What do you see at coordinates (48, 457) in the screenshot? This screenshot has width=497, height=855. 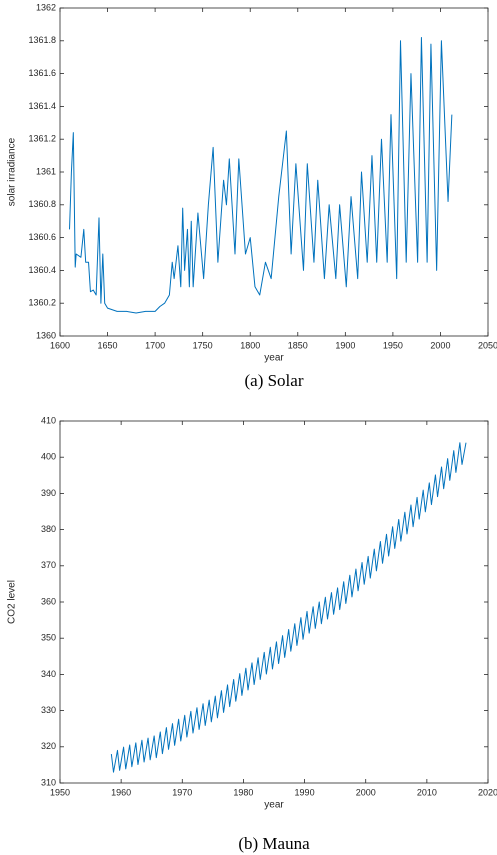 I see `y-tick-label: 400` at bounding box center [48, 457].